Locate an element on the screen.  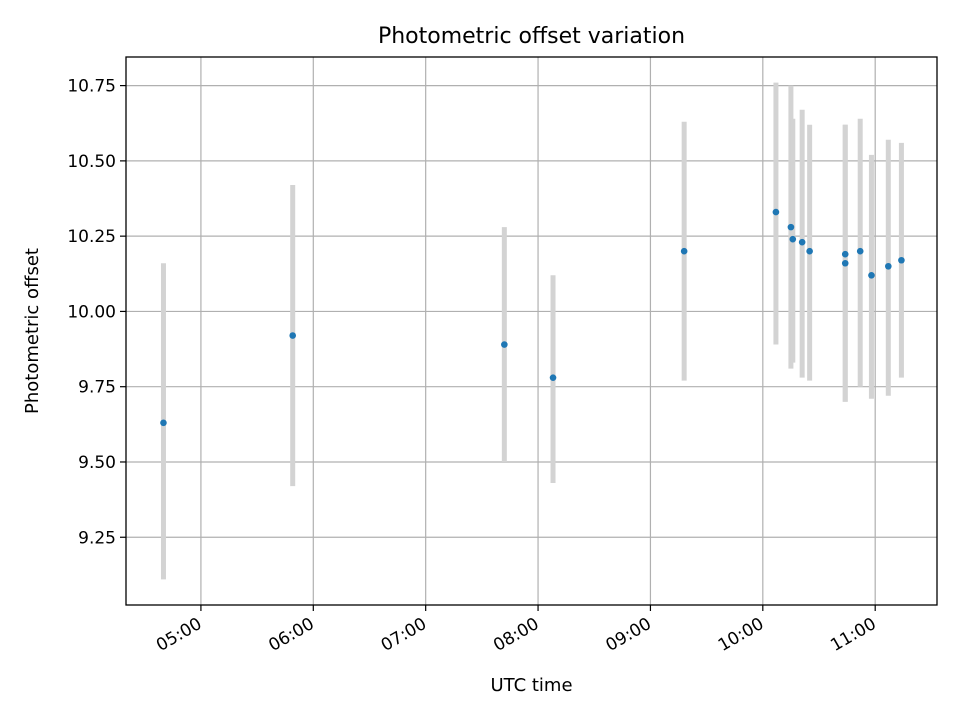
y-tick-label: 9.50 is located at coordinates (97, 463).